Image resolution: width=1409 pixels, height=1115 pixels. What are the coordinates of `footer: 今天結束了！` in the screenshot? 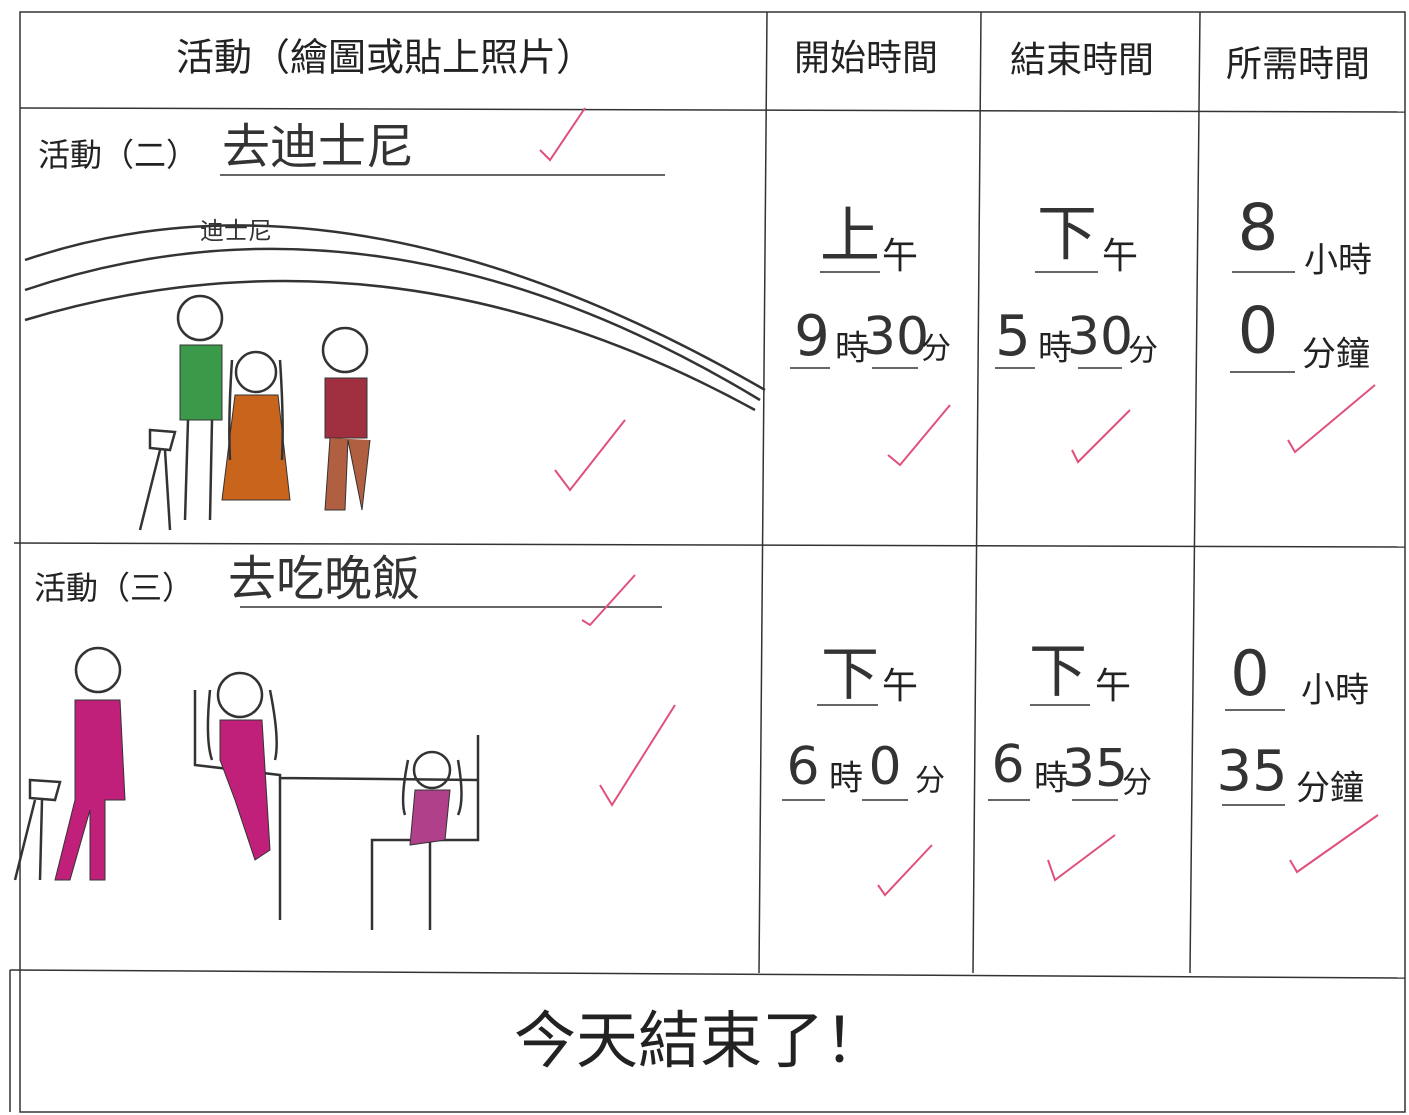 It's located at (700, 1040).